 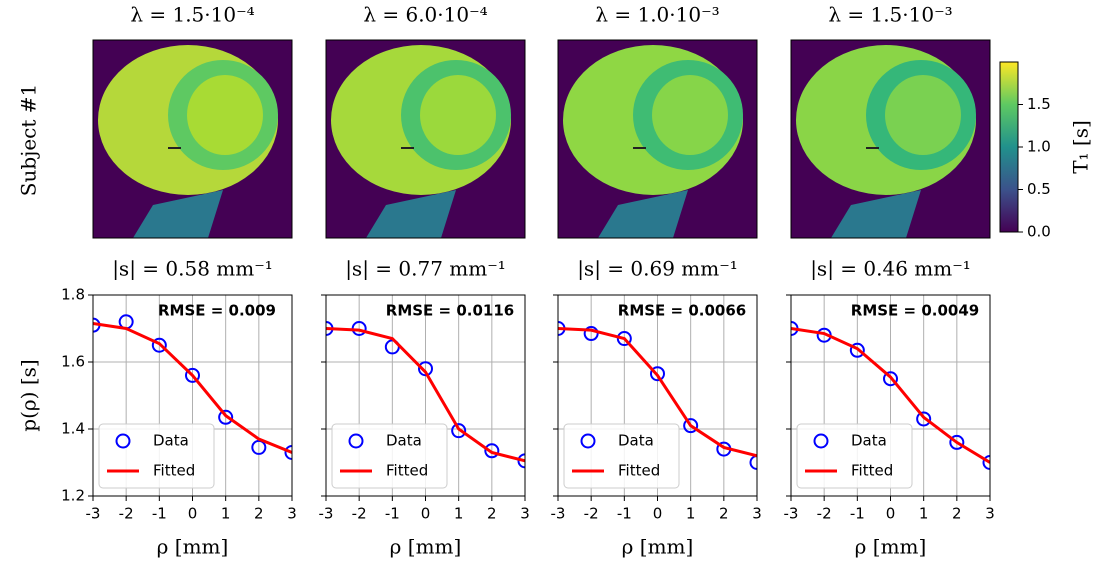 What do you see at coordinates (657, 15) in the screenshot?
I see `image-title: λ = 1.0·10⁻³` at bounding box center [657, 15].